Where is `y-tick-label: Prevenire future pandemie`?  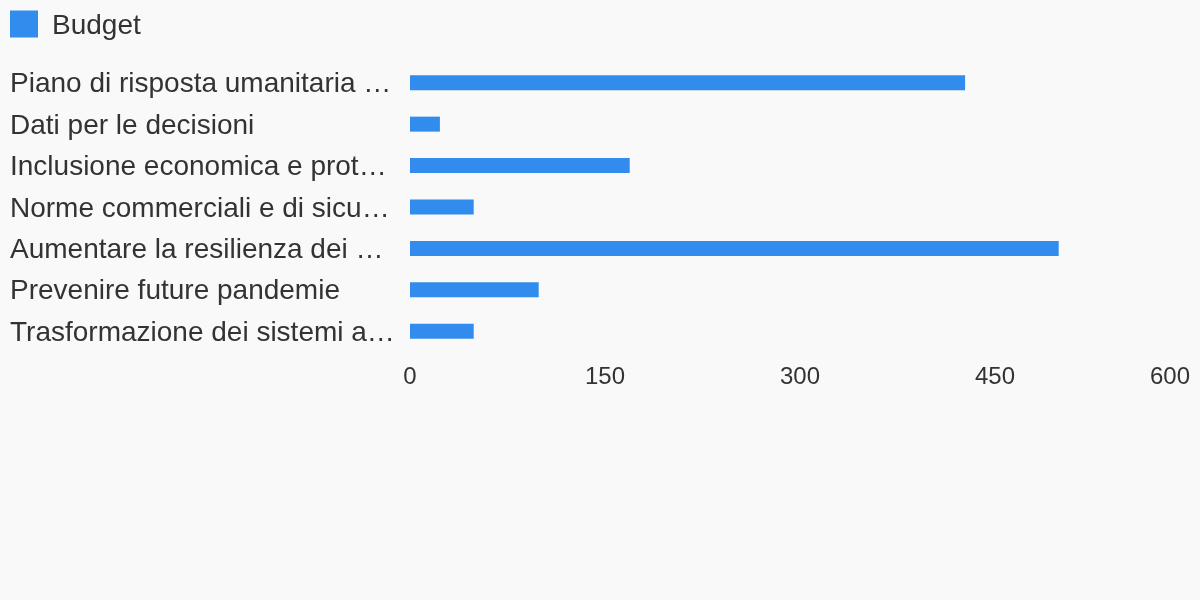
y-tick-label: Prevenire future pandemie is located at coordinates (175, 290).